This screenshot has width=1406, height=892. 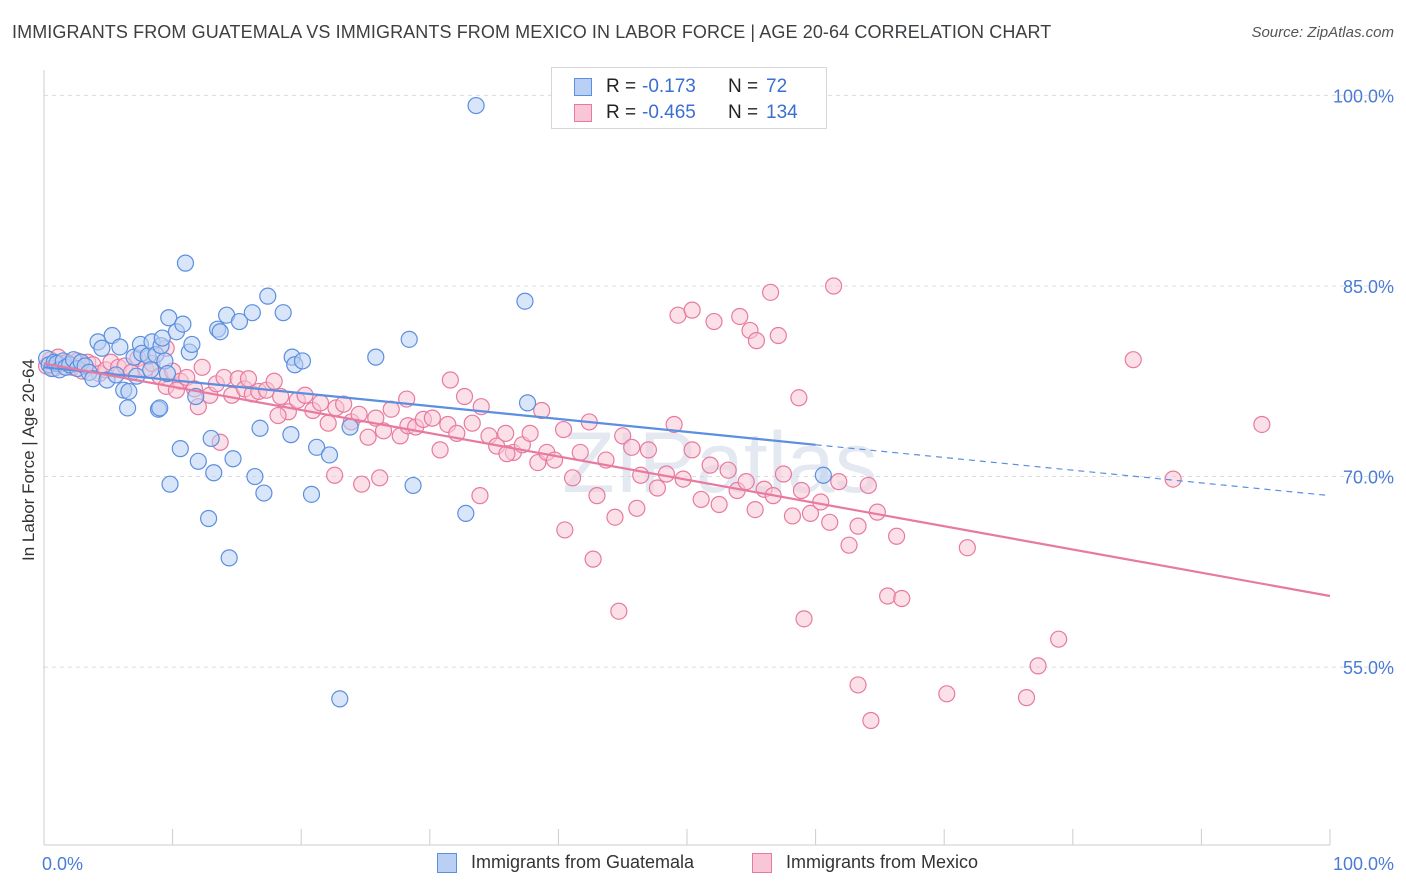 What do you see at coordinates (1368, 668) in the screenshot?
I see `y-tick-label: 55.0%` at bounding box center [1368, 668].